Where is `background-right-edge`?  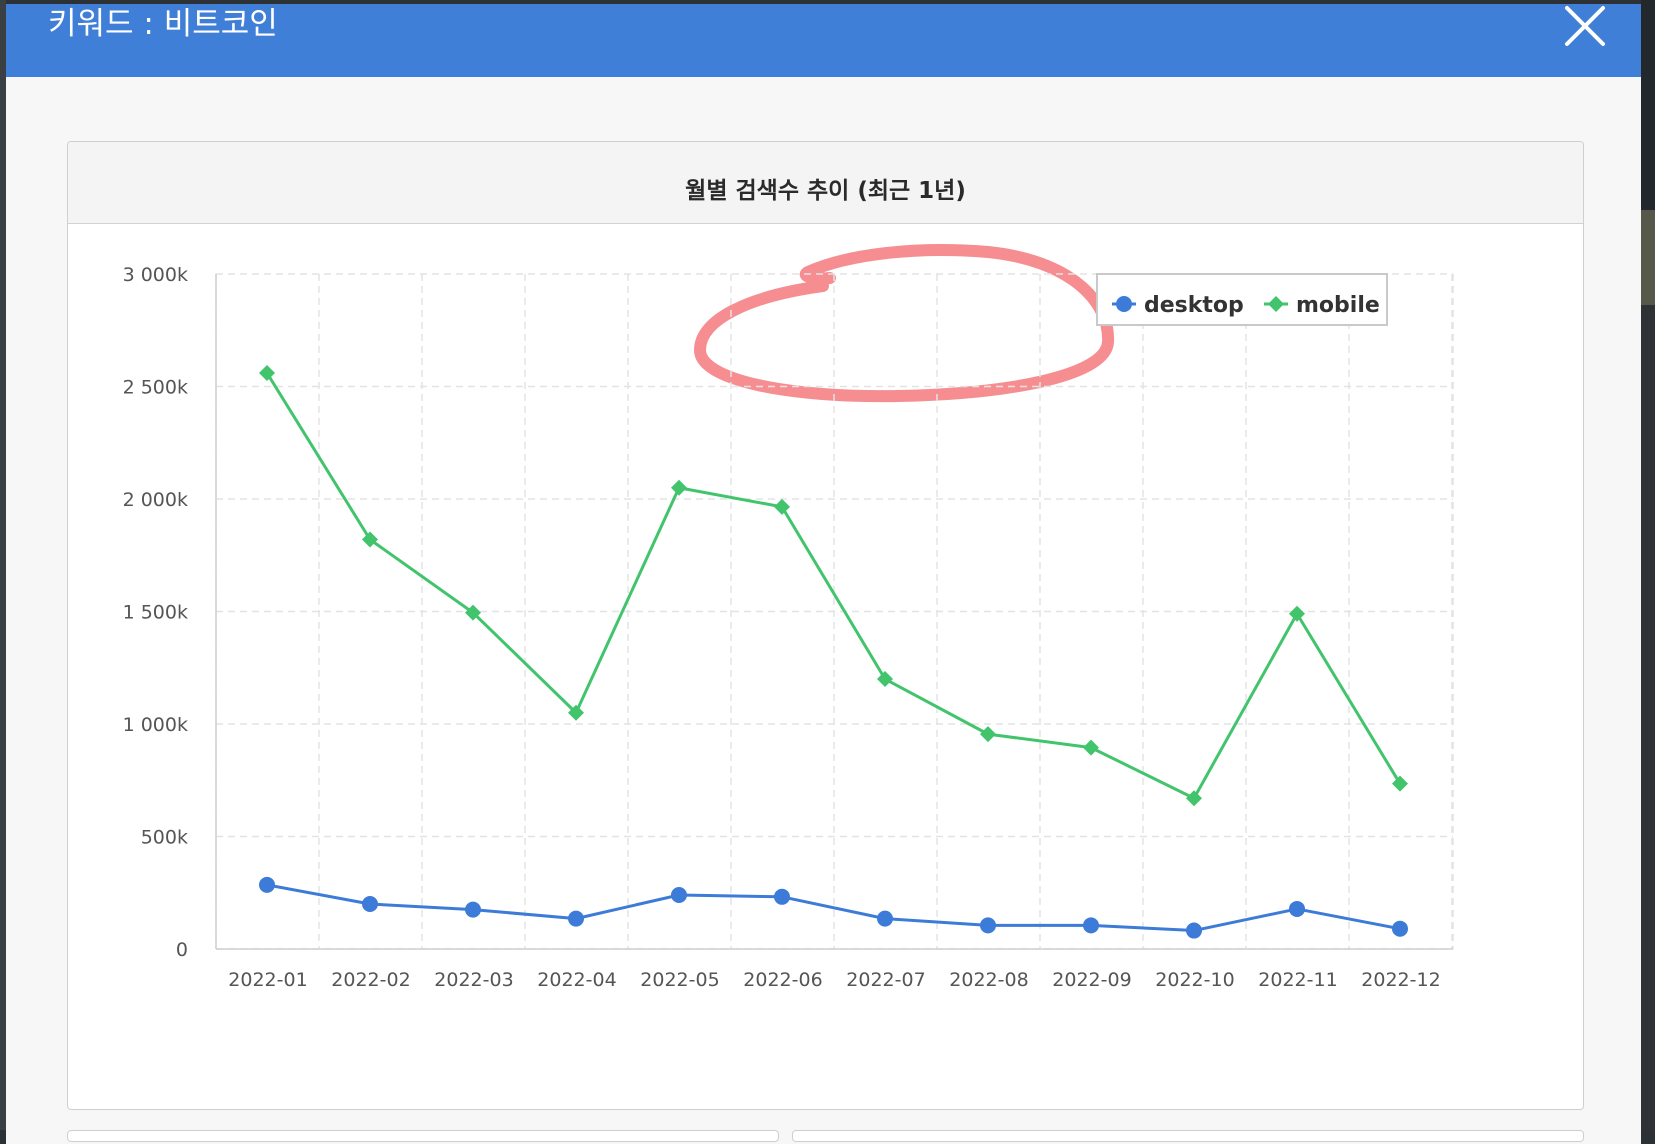
background-right-edge is located at coordinates (1648, 105).